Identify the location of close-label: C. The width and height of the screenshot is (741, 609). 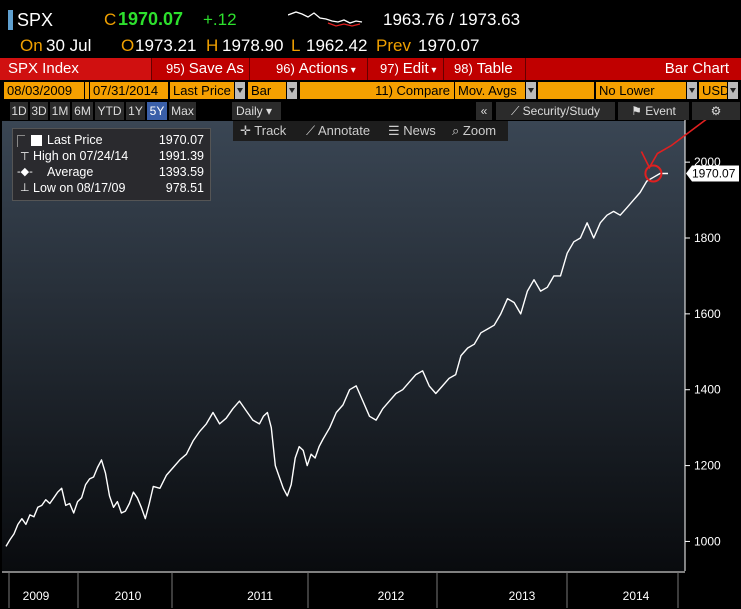
(110, 19).